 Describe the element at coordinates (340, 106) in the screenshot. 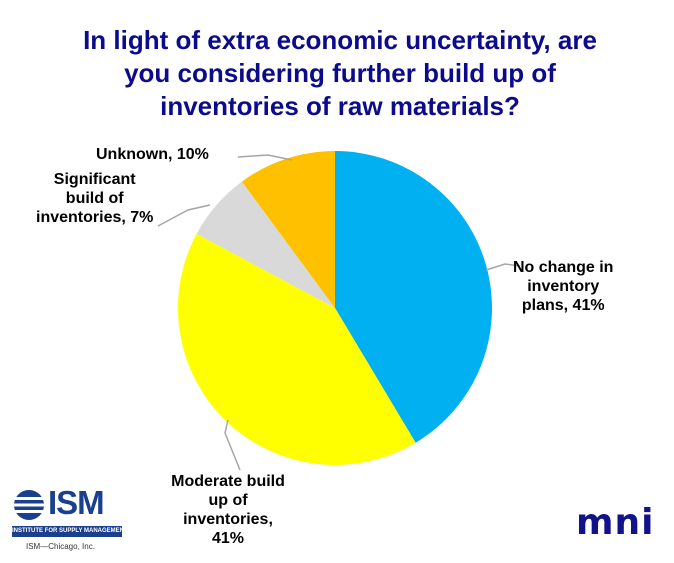

I see `chart-title-line-3: inventories of raw materials?` at that location.